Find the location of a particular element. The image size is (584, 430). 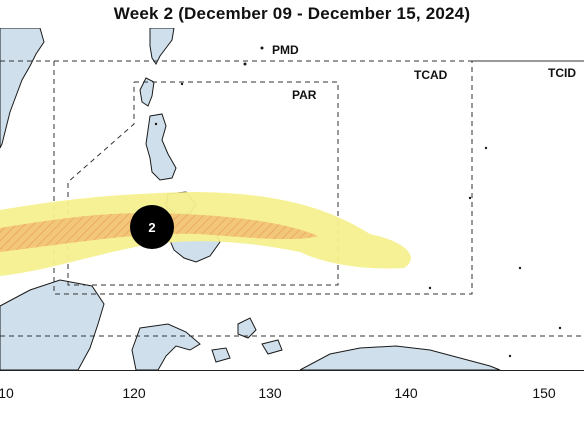

maluku-islands is located at coordinates (247, 340).